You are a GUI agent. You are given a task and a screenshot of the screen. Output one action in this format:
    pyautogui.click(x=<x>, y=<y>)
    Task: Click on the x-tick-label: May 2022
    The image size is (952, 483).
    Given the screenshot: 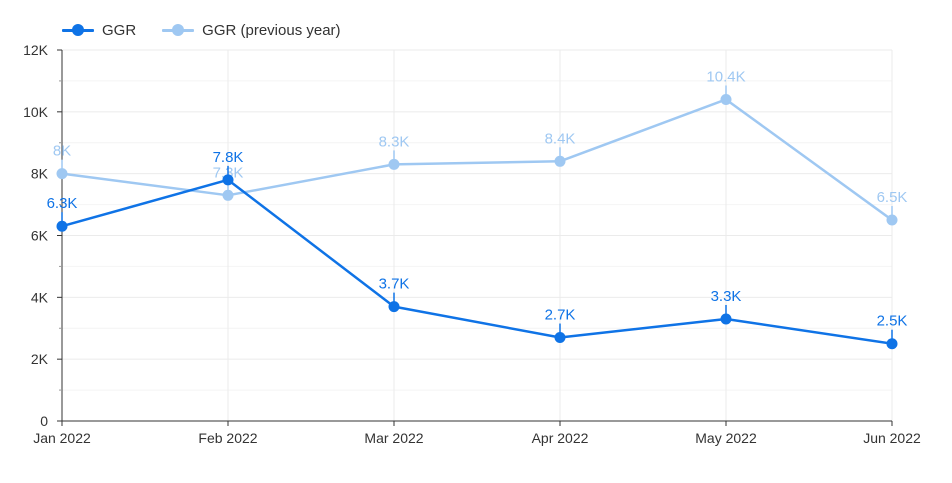 What is the action you would take?
    pyautogui.click(x=726, y=438)
    